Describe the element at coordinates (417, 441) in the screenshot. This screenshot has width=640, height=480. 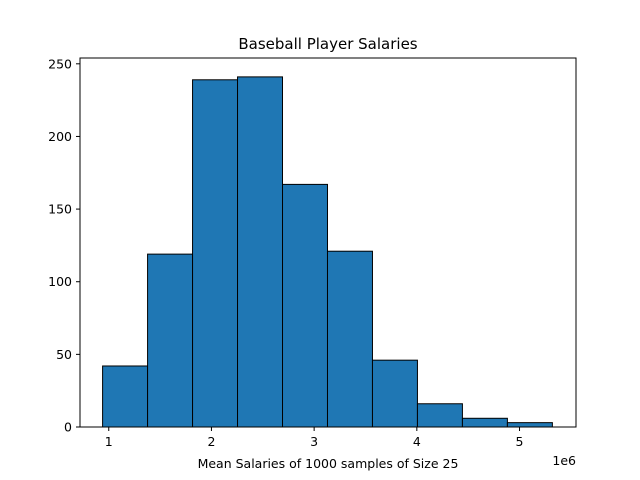
I see `x-tick-label: 4` at that location.